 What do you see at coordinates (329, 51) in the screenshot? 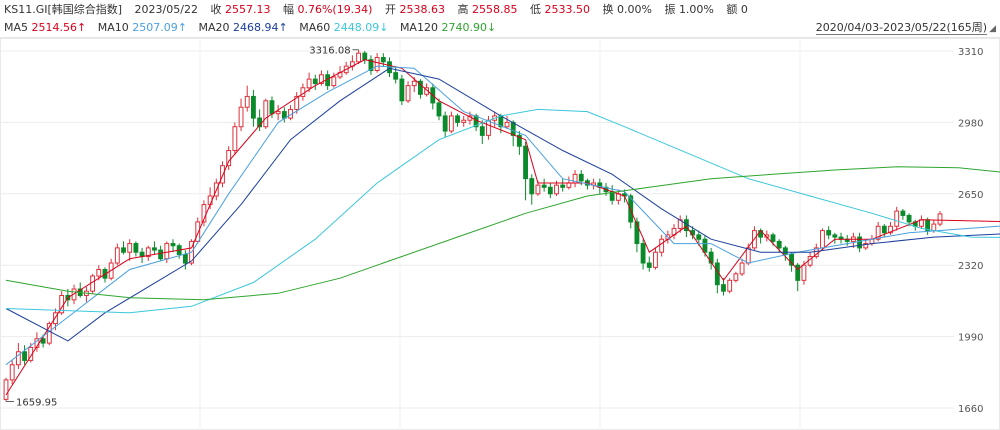
I see `max-price-annotation: 3316.08` at bounding box center [329, 51].